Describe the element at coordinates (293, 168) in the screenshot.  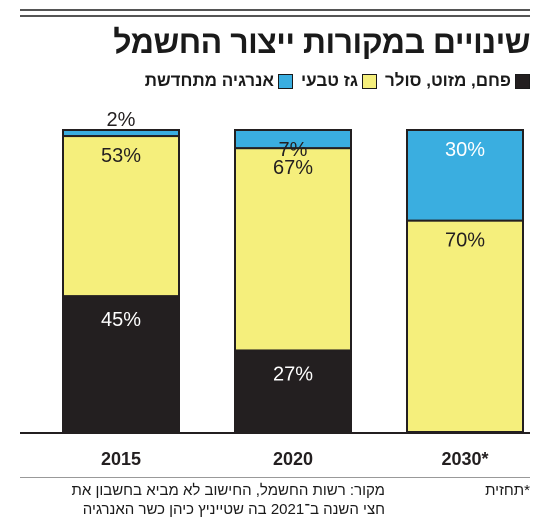
I see `data-label-gas-2020: 67%` at that location.